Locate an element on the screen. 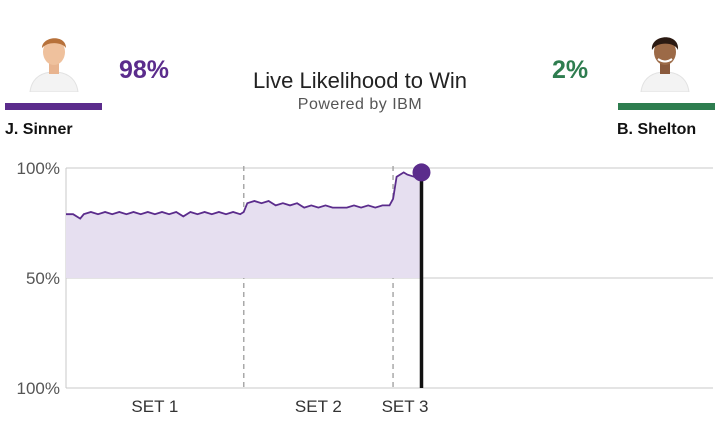 This screenshot has width=720, height=448. x-set-label: SET 1 is located at coordinates (154, 406).